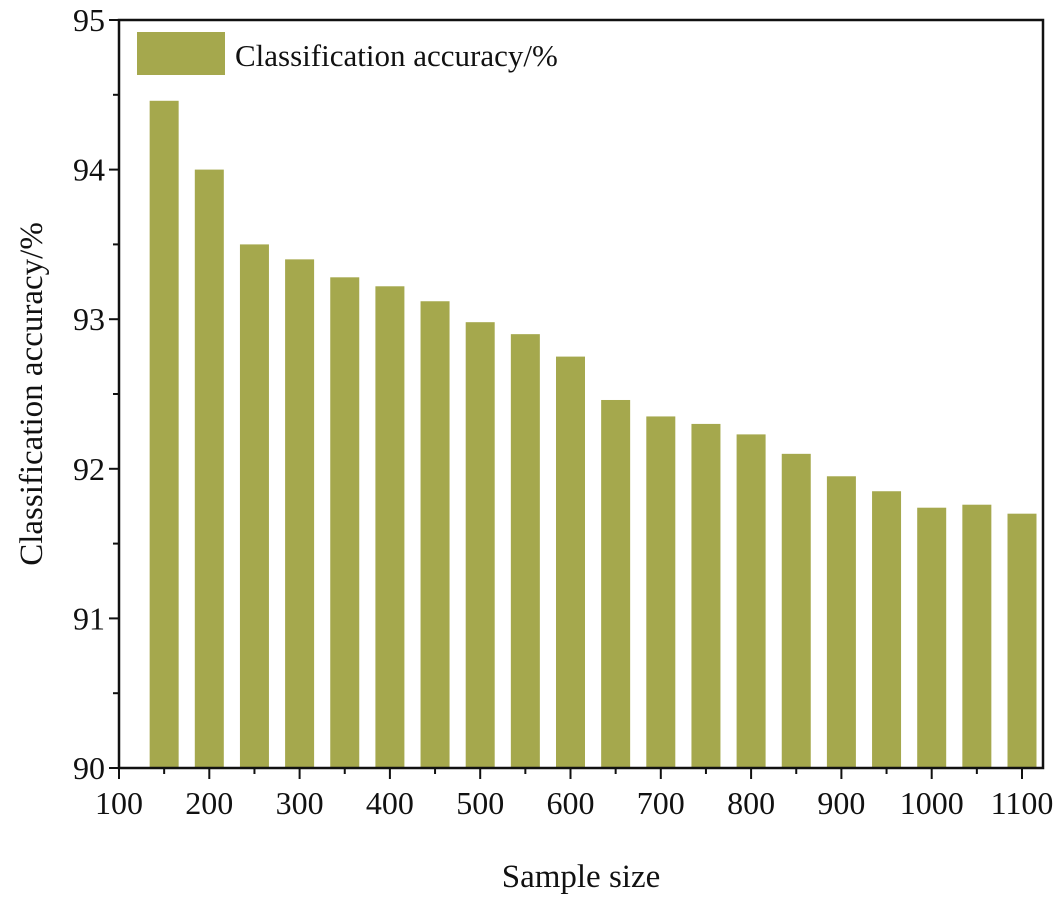  Describe the element at coordinates (119, 803) in the screenshot. I see `x-tick-label: 100` at that location.